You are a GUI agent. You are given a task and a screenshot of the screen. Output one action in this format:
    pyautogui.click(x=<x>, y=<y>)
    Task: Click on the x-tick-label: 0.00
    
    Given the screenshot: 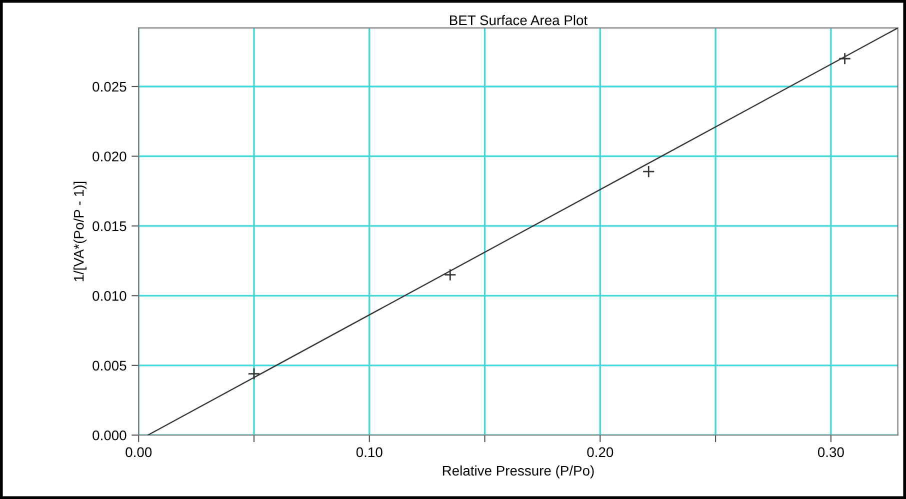 What is the action you would take?
    pyautogui.click(x=139, y=452)
    